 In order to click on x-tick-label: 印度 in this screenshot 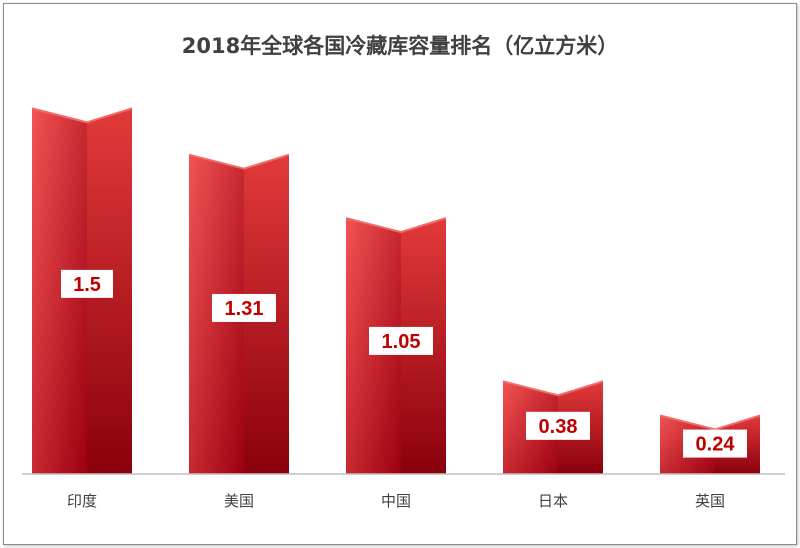, I will do `click(82, 501)`.